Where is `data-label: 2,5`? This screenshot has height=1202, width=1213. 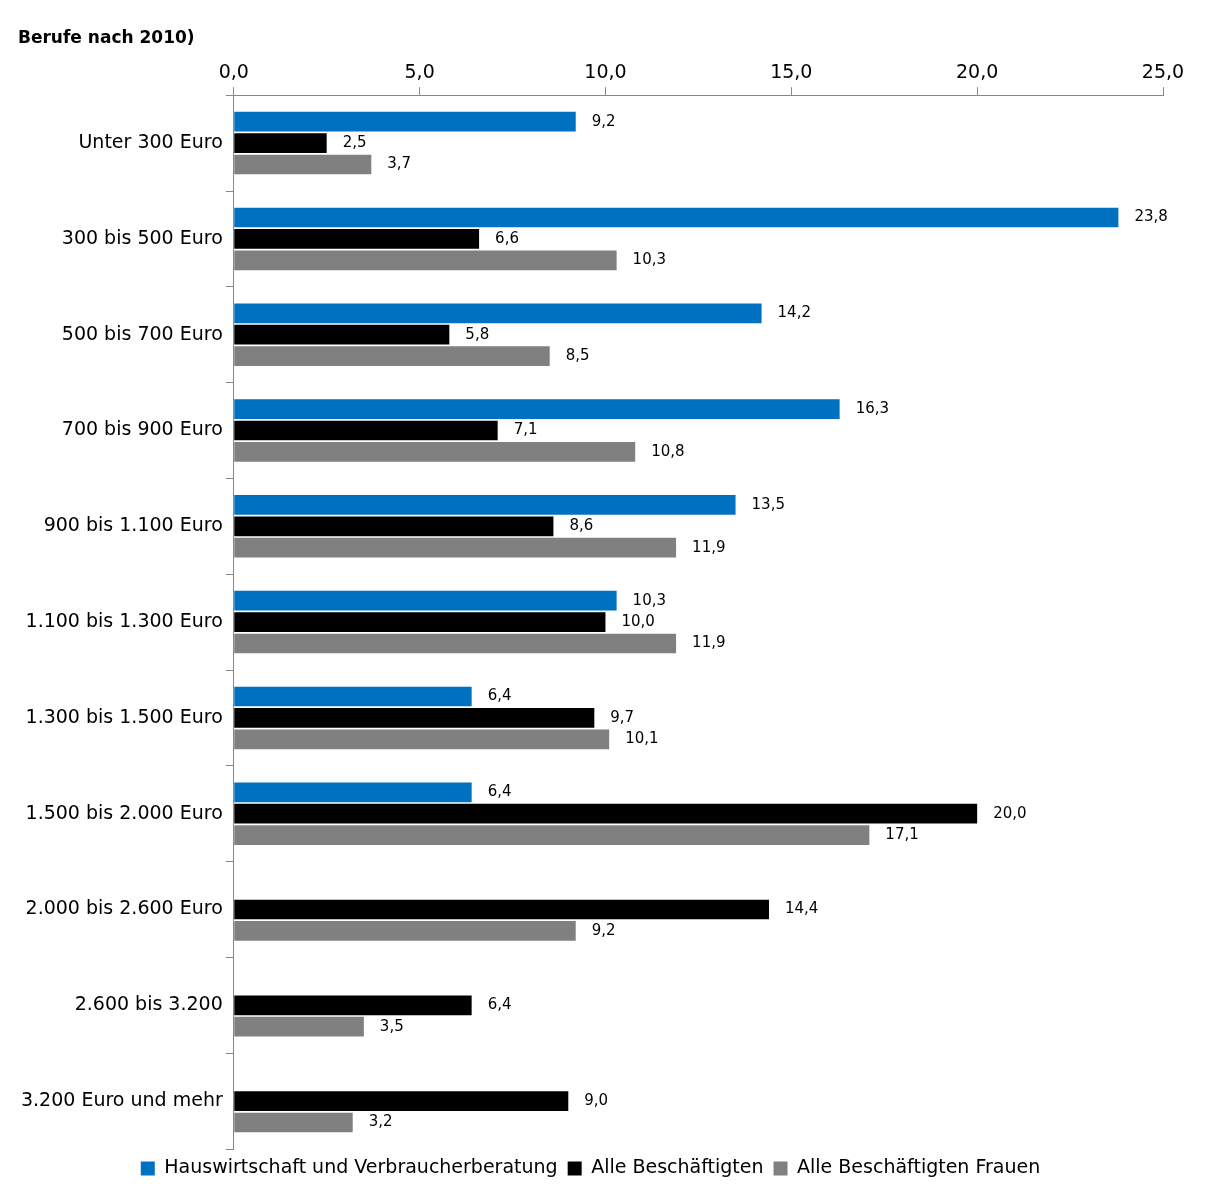
data-label: 2,5 is located at coordinates (354, 141).